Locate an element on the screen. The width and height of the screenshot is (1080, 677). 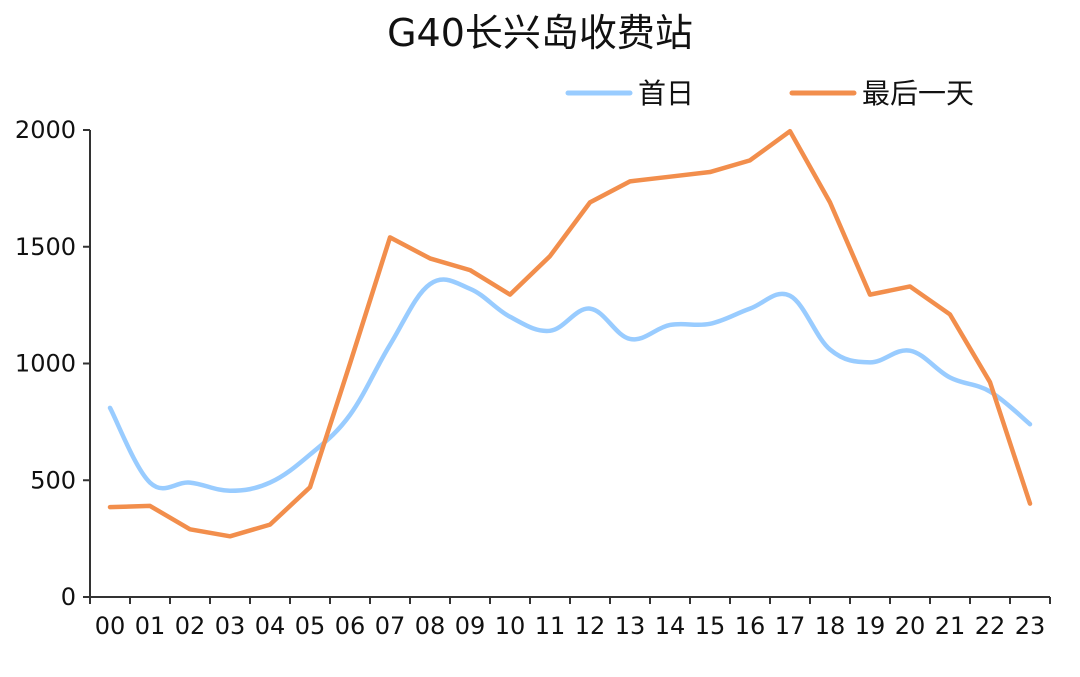
legend-label-first-day: 首日 is located at coordinates (666, 93).